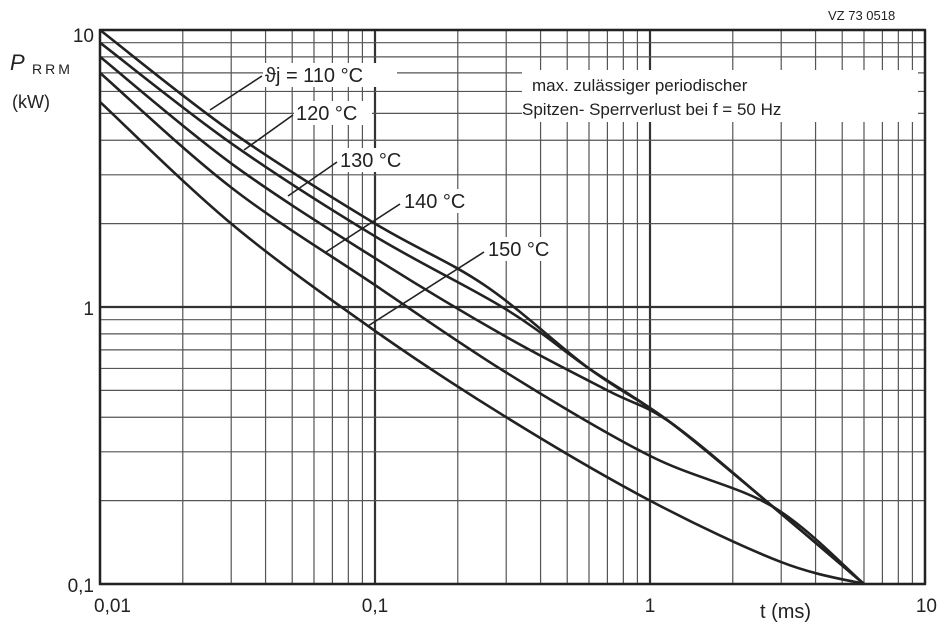 This screenshot has height=626, width=949. What do you see at coordinates (651, 109) in the screenshot?
I see `note-line2: Spitzen- Sperrverlust bei f = 50 Hz` at bounding box center [651, 109].